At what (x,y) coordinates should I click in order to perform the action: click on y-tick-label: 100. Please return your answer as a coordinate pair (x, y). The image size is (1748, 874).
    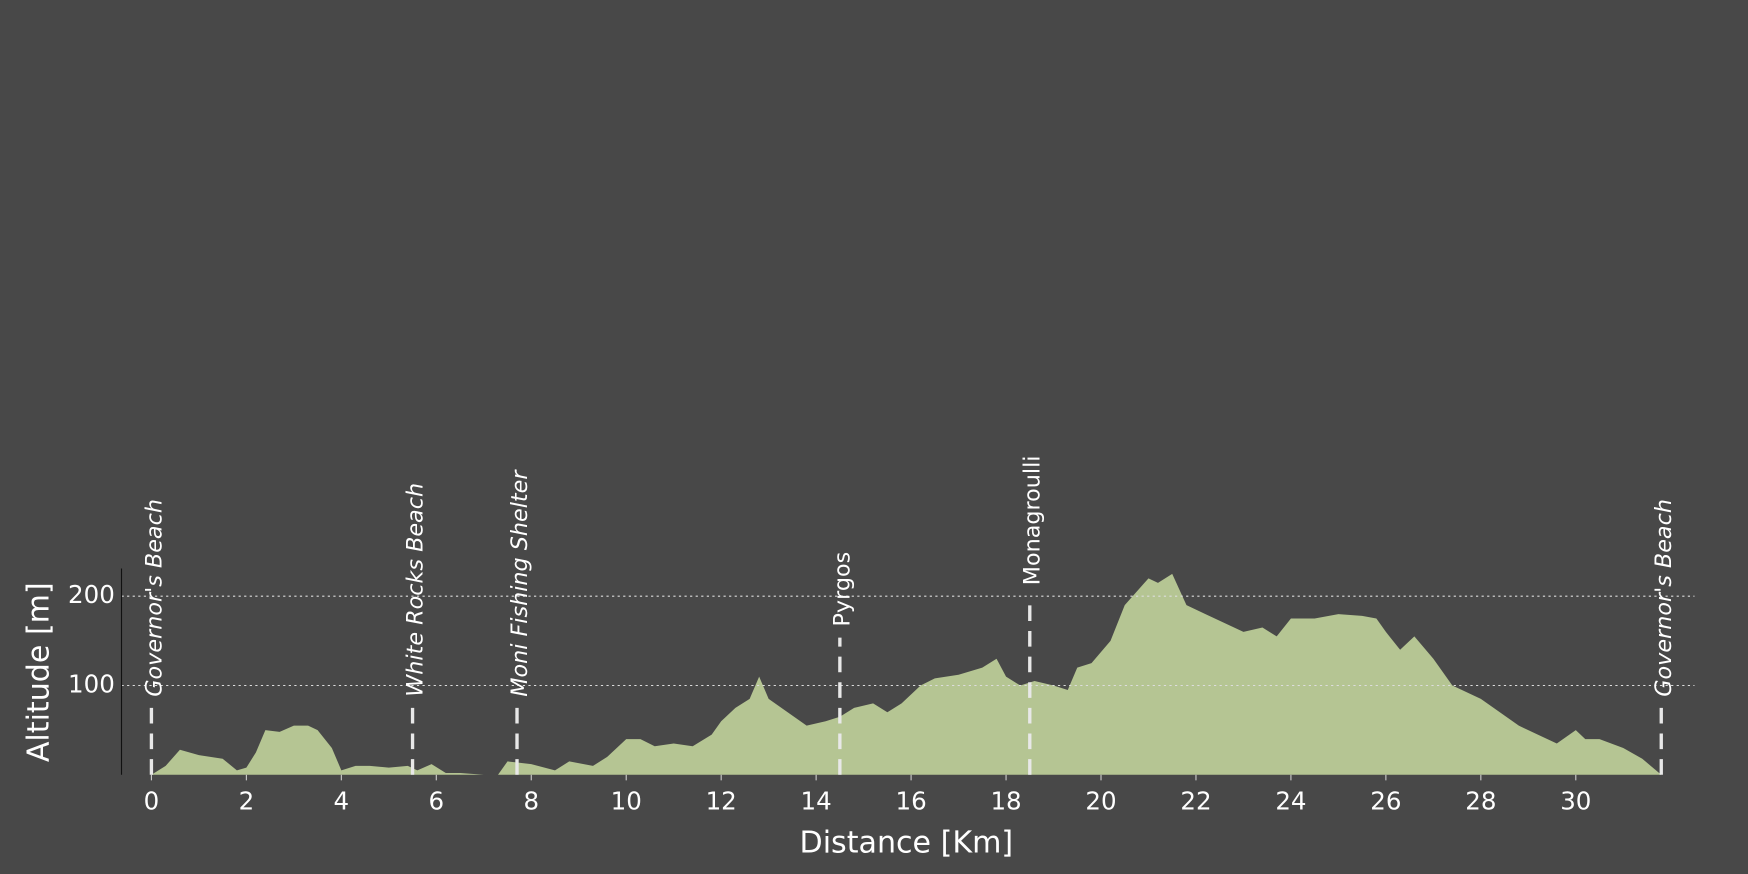
    Looking at the image, I should click on (91, 684).